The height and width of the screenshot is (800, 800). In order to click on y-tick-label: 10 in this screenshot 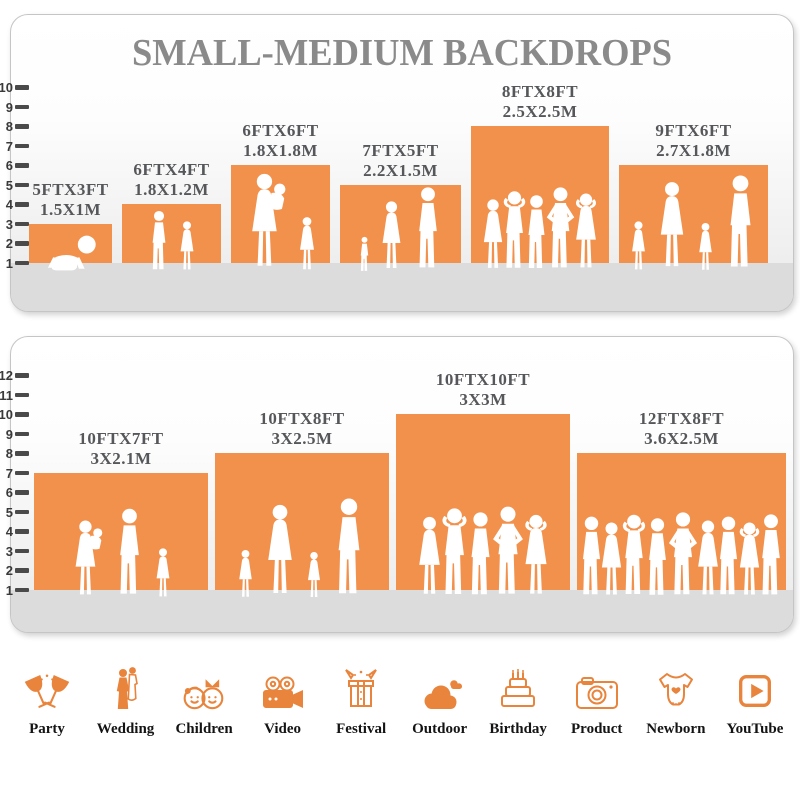, I will do `click(6, 87)`.